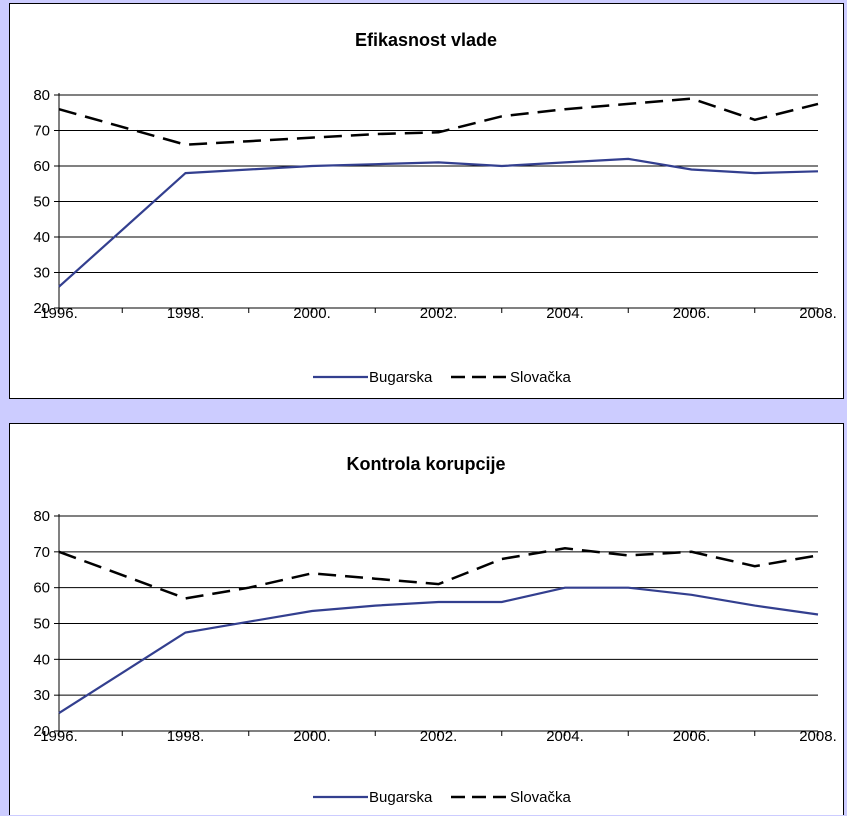 Image resolution: width=847 pixels, height=816 pixels. Describe the element at coordinates (426, 40) in the screenshot. I see `chart-title: Efikasnost vlade` at that location.